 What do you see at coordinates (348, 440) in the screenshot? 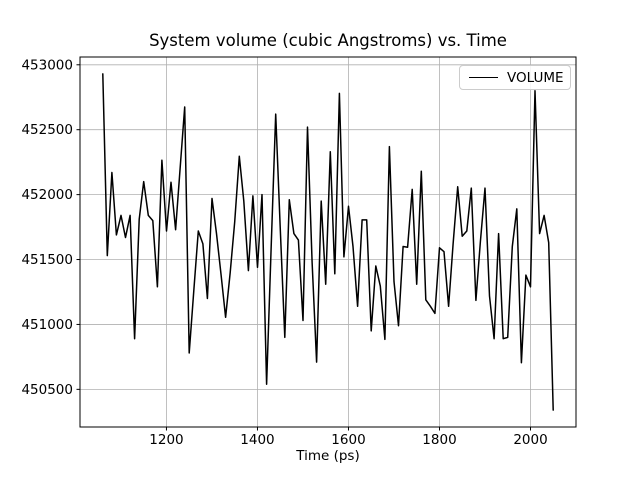
I see `x-tick-label: 1600` at bounding box center [348, 440].